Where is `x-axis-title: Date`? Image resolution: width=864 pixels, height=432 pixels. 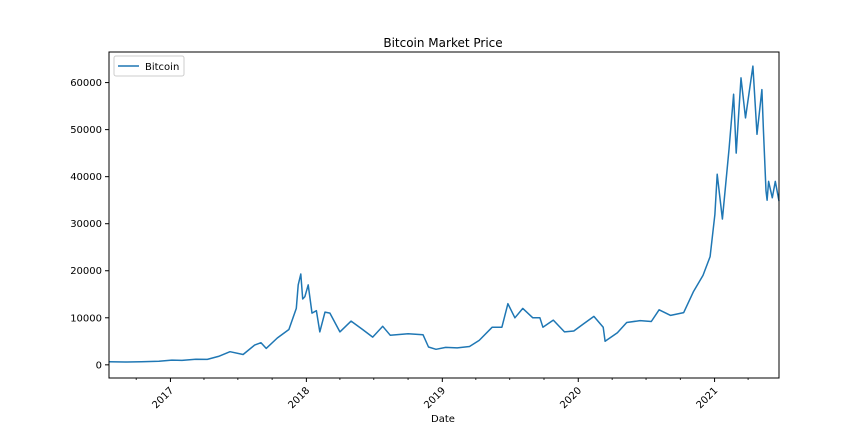 x-axis-title: Date is located at coordinates (443, 419).